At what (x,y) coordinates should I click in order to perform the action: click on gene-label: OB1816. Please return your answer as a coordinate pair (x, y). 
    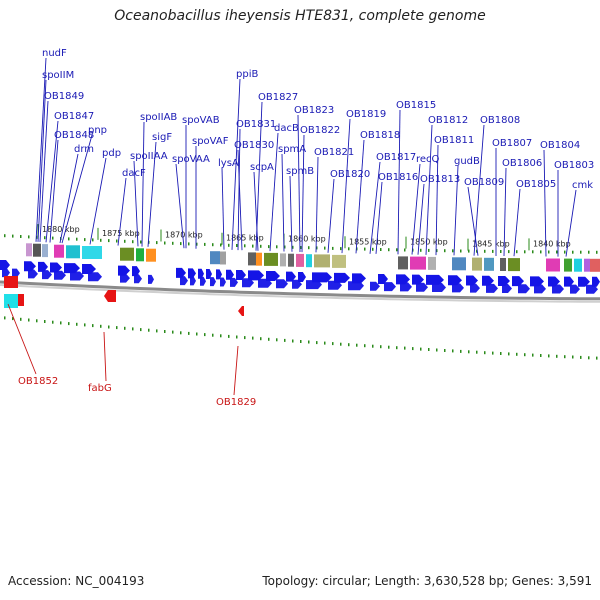
    Looking at the image, I should click on (398, 177).